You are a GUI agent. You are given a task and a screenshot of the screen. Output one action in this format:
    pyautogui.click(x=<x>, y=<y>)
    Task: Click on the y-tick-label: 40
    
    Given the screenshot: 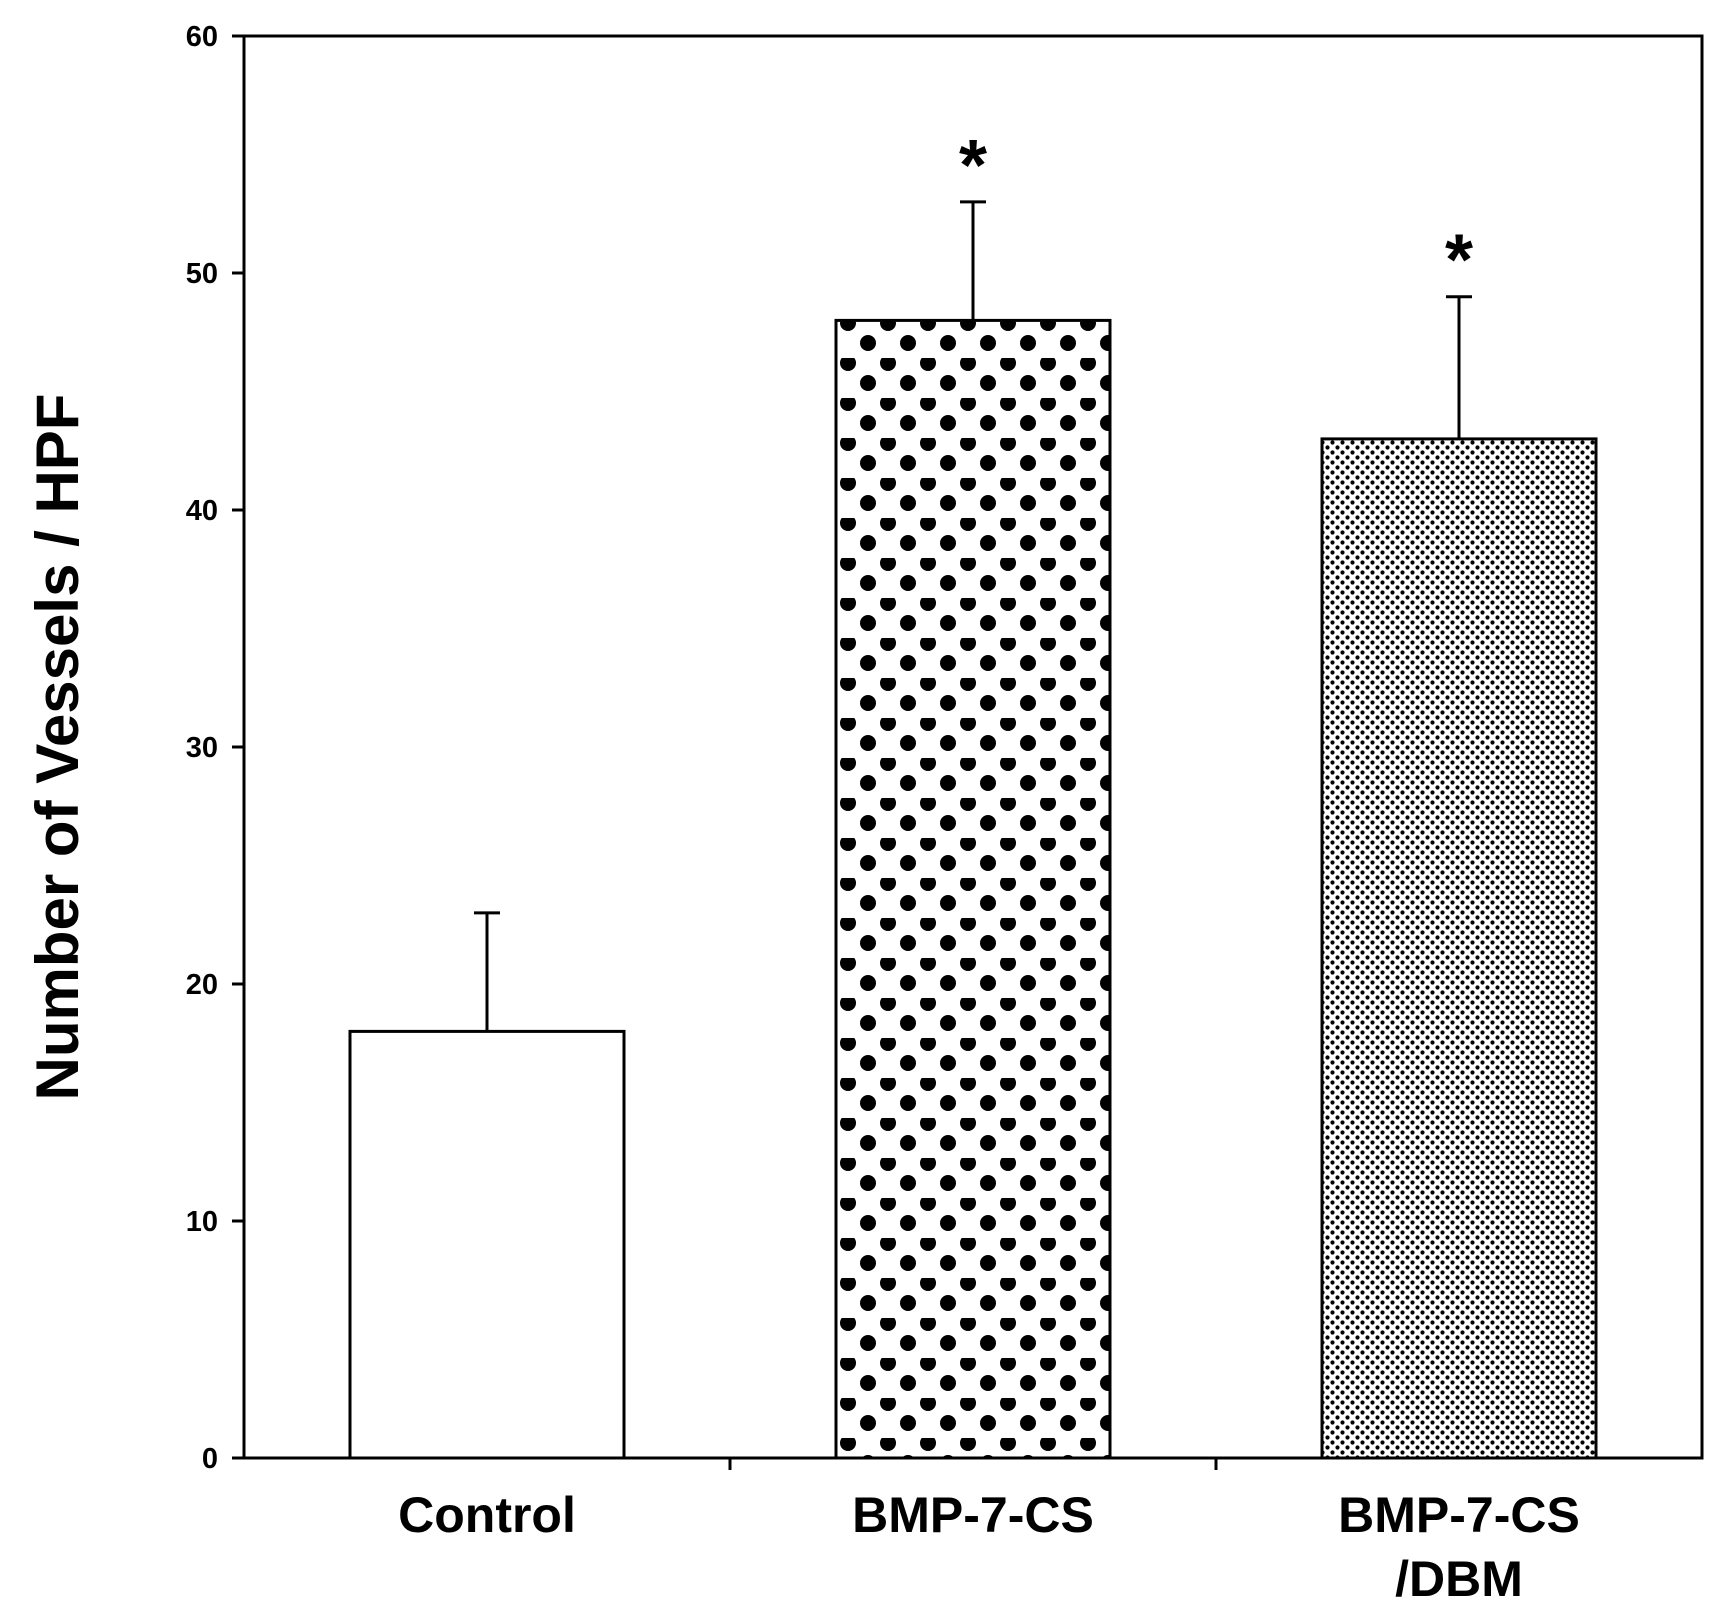 What is the action you would take?
    pyautogui.click(x=202, y=511)
    